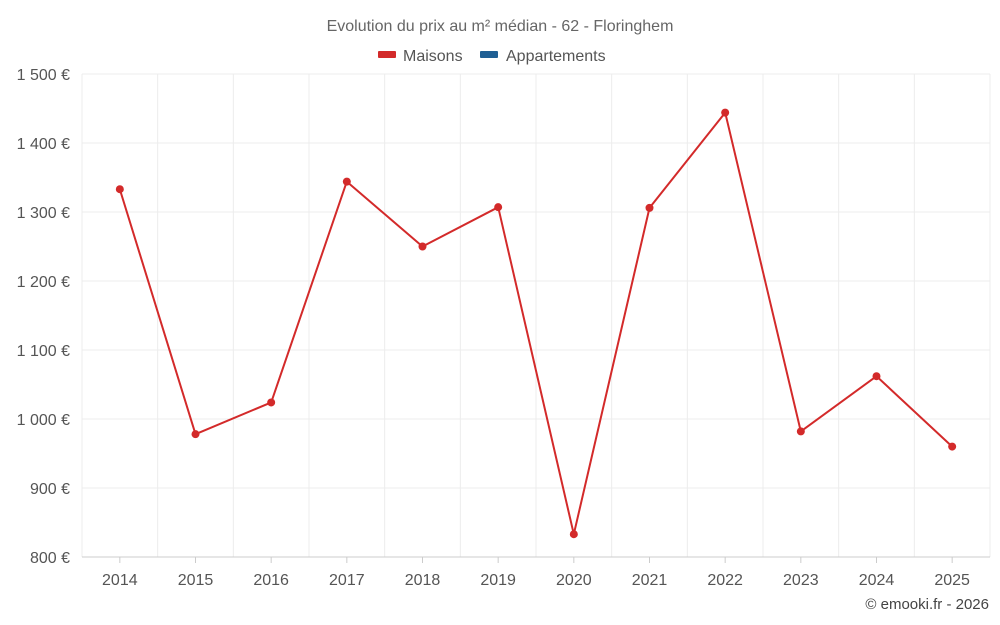 This screenshot has height=625, width=1000. I want to click on y-tick-label: 1 300 €, so click(43, 213).